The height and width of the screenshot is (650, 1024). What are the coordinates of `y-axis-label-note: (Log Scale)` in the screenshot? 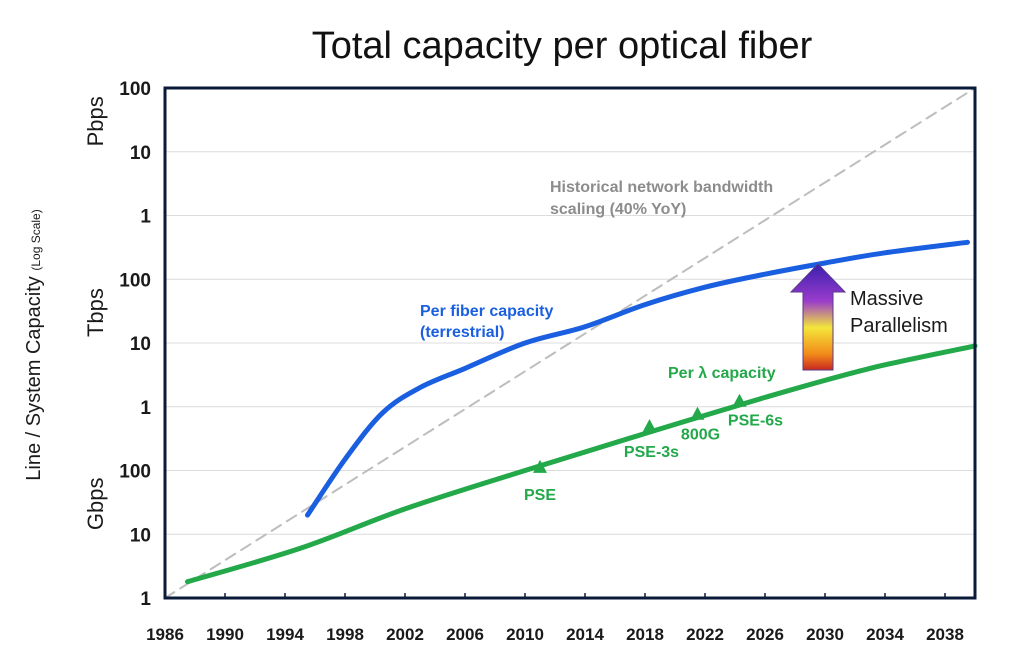 It's located at (36, 239).